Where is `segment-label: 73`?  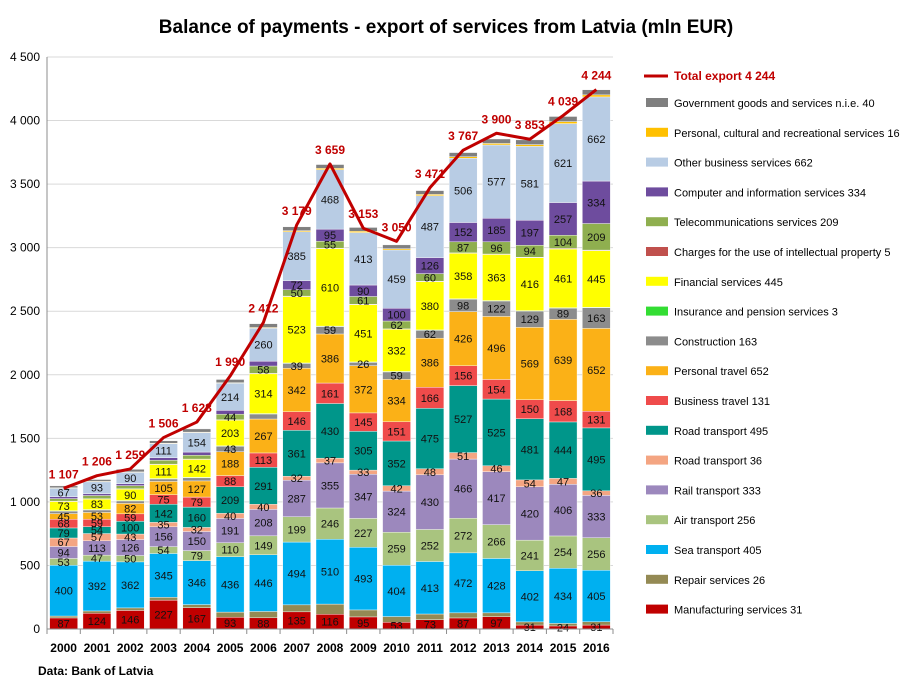
segment-label: 73 is located at coordinates (430, 625).